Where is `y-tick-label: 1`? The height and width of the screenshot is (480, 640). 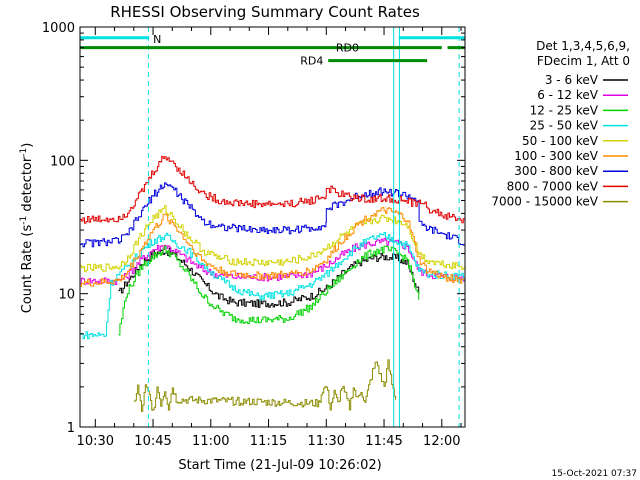 y-tick-label: 1 is located at coordinates (71, 428).